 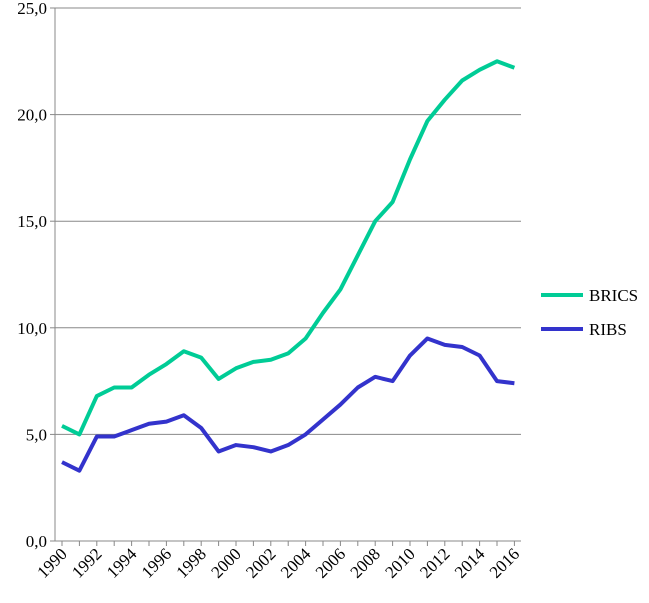 I want to click on x-tick-label: 2010, so click(x=399, y=562).